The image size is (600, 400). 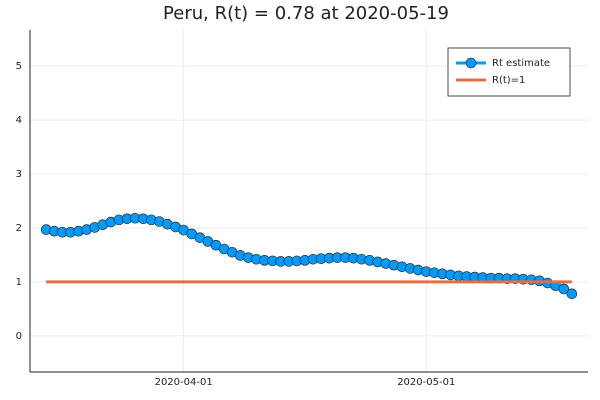 What do you see at coordinates (509, 72) in the screenshot?
I see `legend-box` at bounding box center [509, 72].